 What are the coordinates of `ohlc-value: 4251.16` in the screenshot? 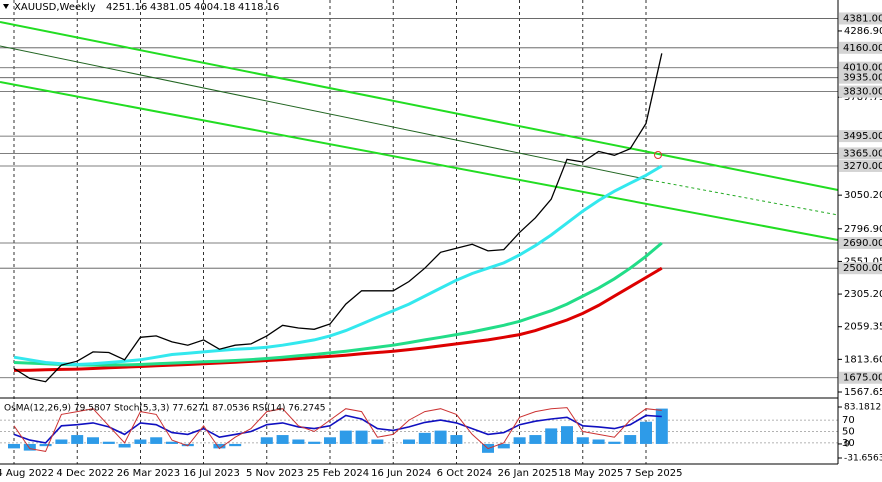 It's located at (126, 7).